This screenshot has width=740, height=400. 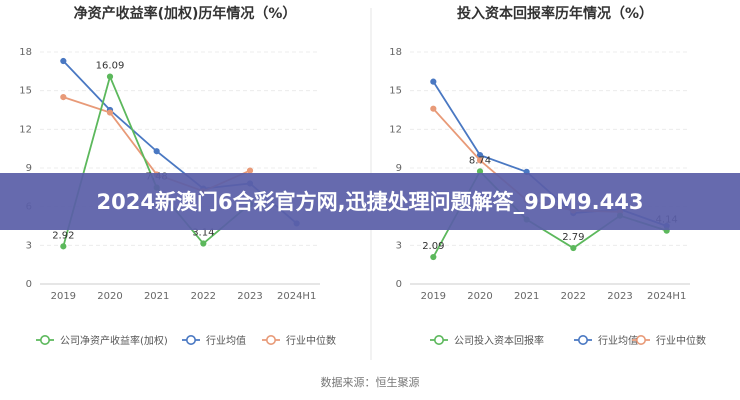 What do you see at coordinates (203, 233) in the screenshot?
I see `data-label: 3.14` at bounding box center [203, 233].